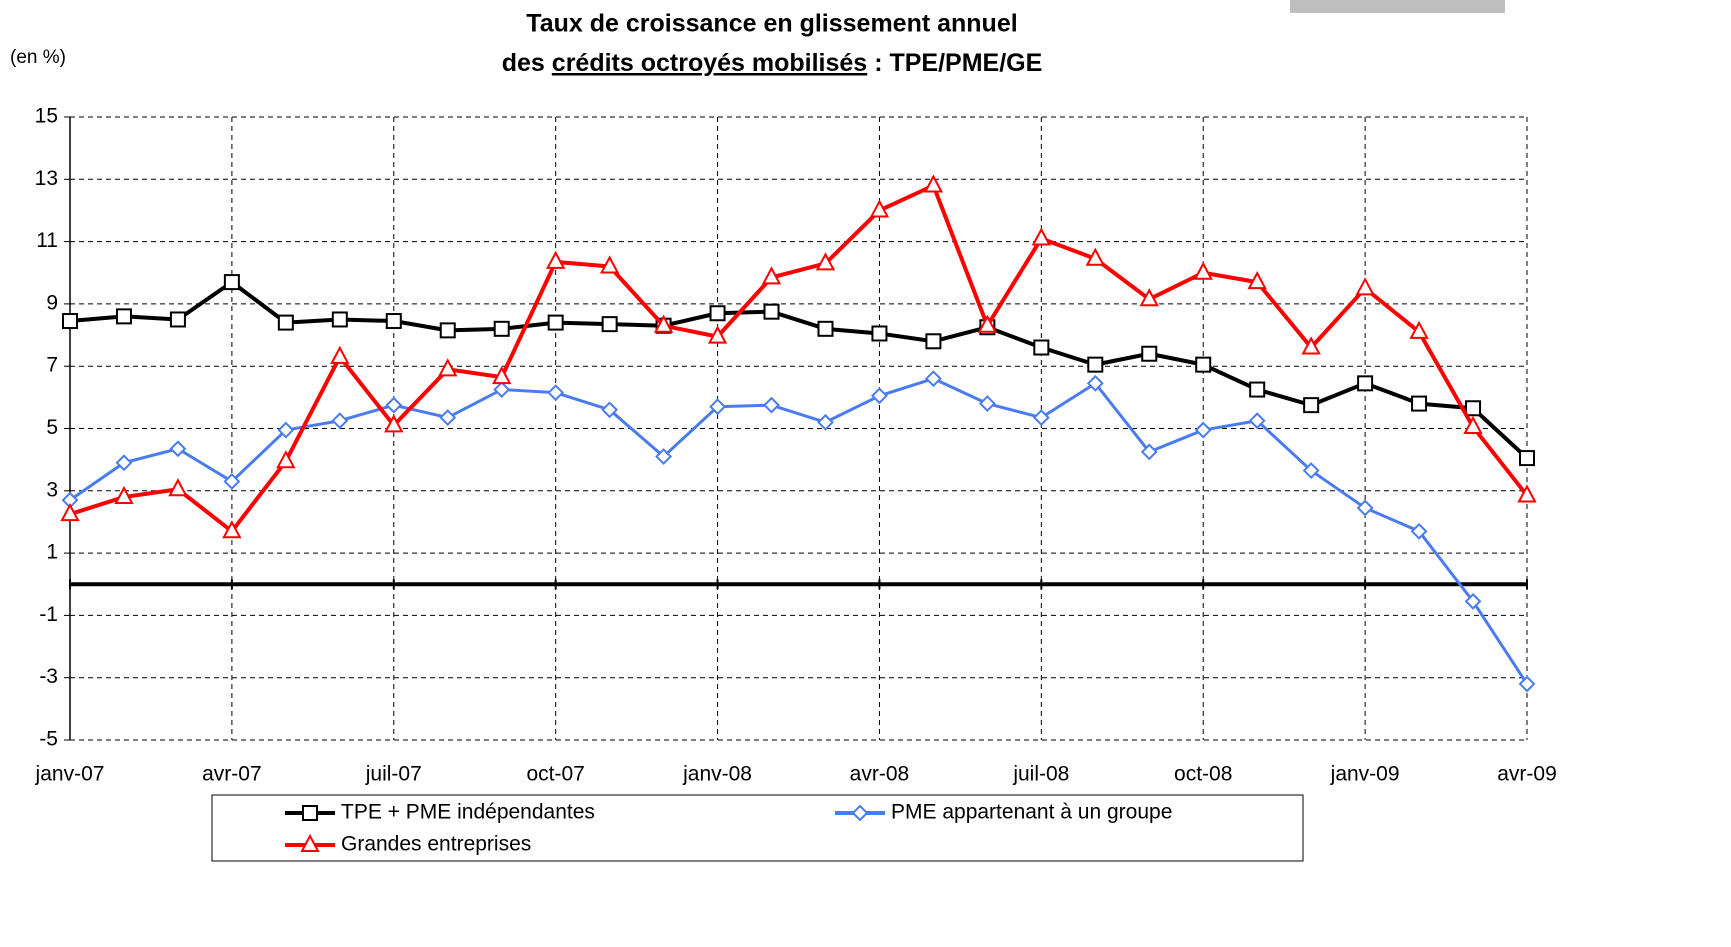 This screenshot has width=1731, height=947. I want to click on x-tick-label: janv-08, so click(717, 774).